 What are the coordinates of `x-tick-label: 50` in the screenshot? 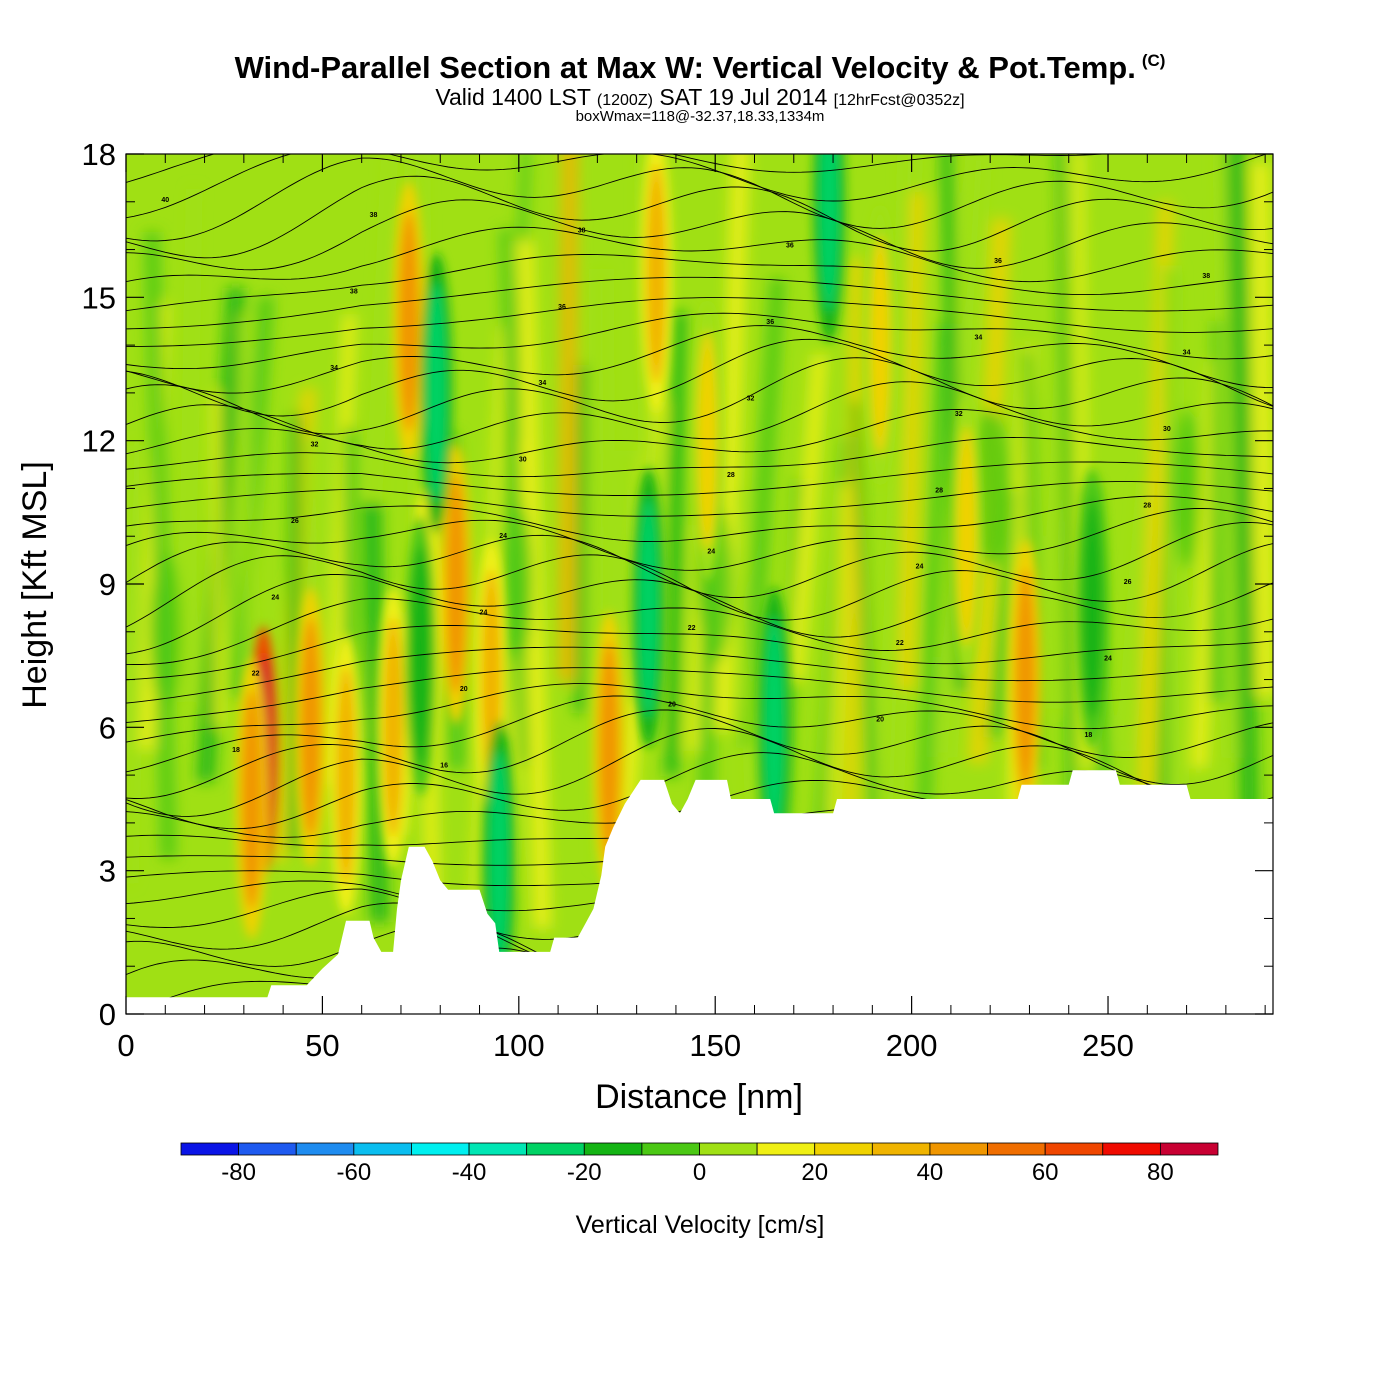 It's located at (322, 1045).